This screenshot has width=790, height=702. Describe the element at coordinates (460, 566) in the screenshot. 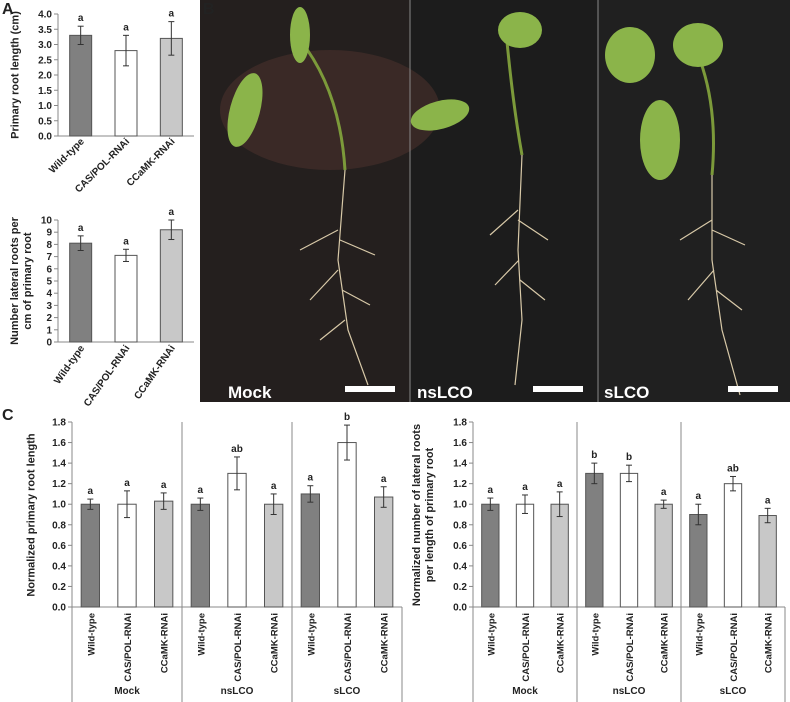

I see `y-tick-label: 0.4` at that location.